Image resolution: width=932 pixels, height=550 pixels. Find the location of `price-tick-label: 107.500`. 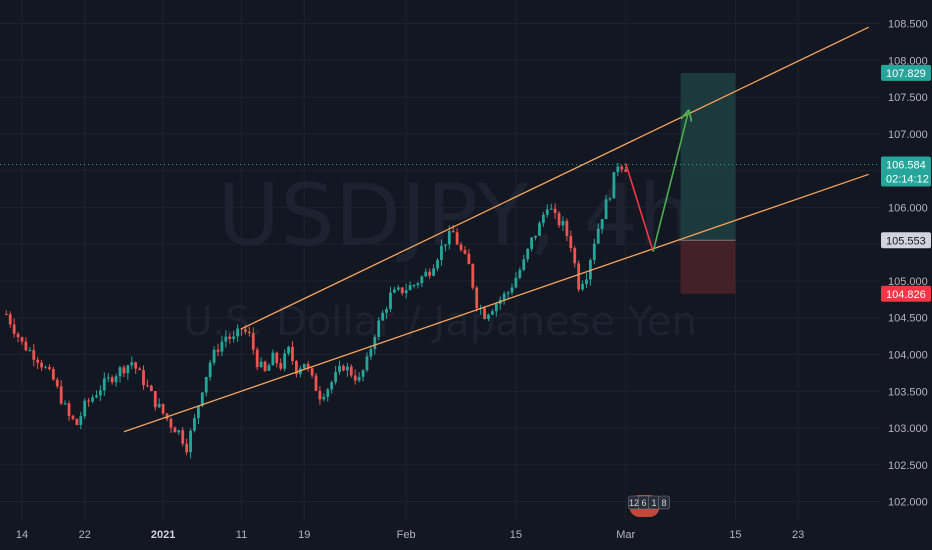

price-tick-label: 107.500 is located at coordinates (908, 98).